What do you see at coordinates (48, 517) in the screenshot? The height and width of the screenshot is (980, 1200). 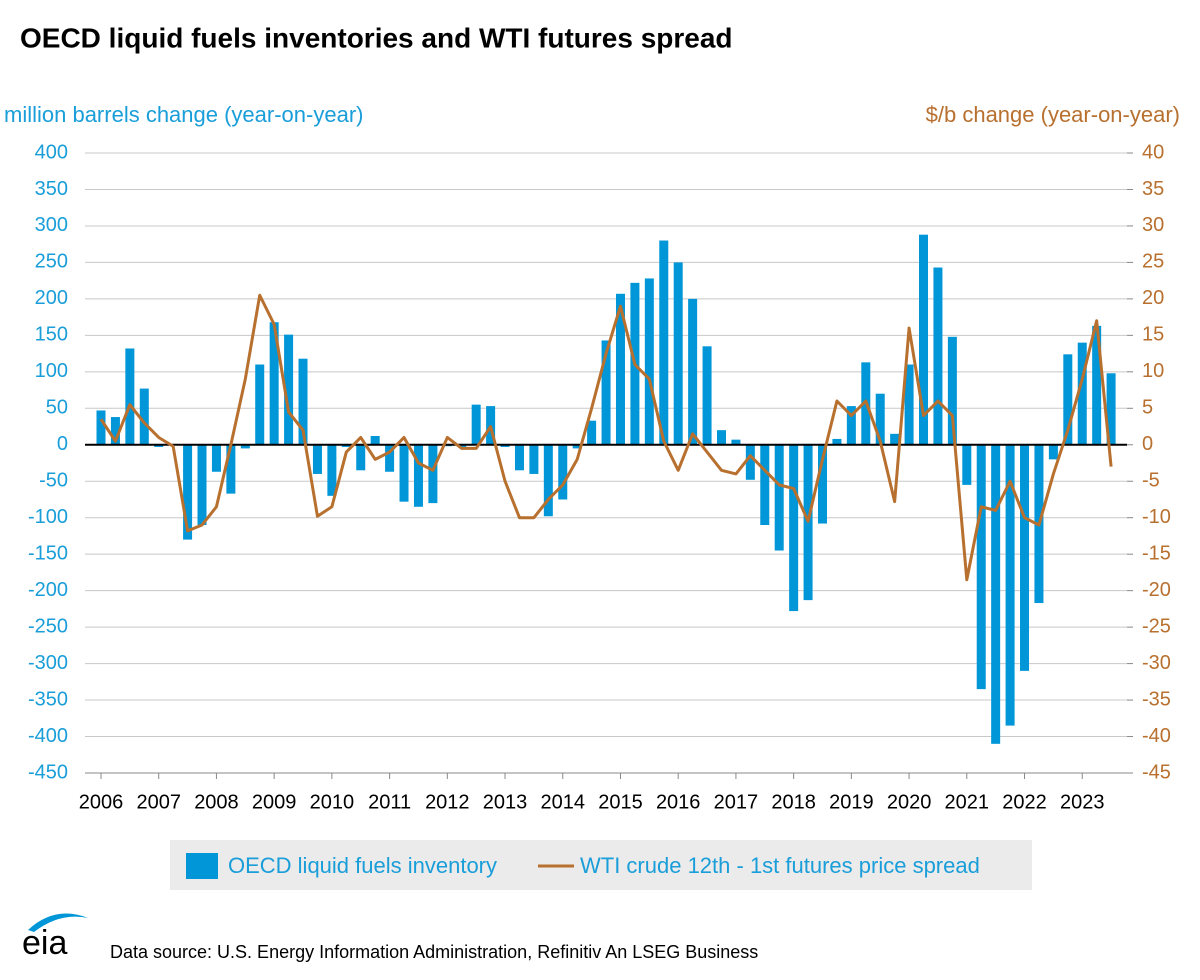 I see `y-tick-label: -100` at bounding box center [48, 517].